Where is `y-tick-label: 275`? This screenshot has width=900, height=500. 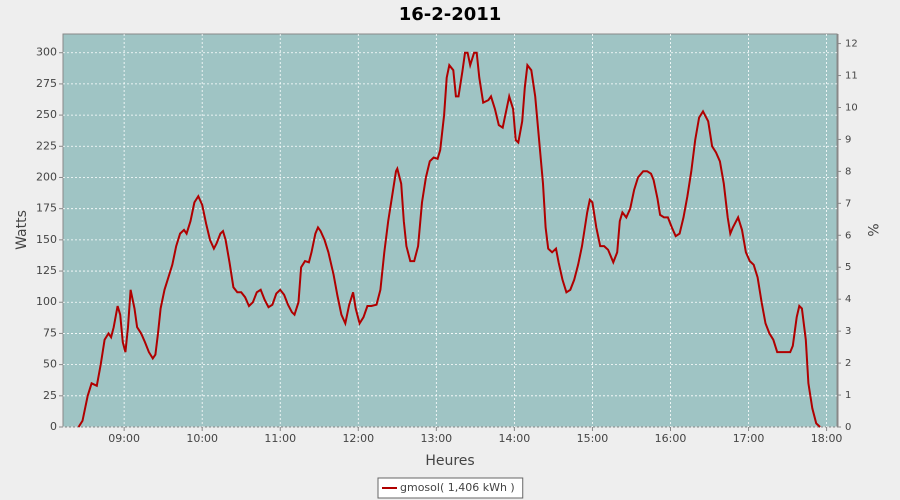
y-tick-label: 275 is located at coordinates (46, 83).